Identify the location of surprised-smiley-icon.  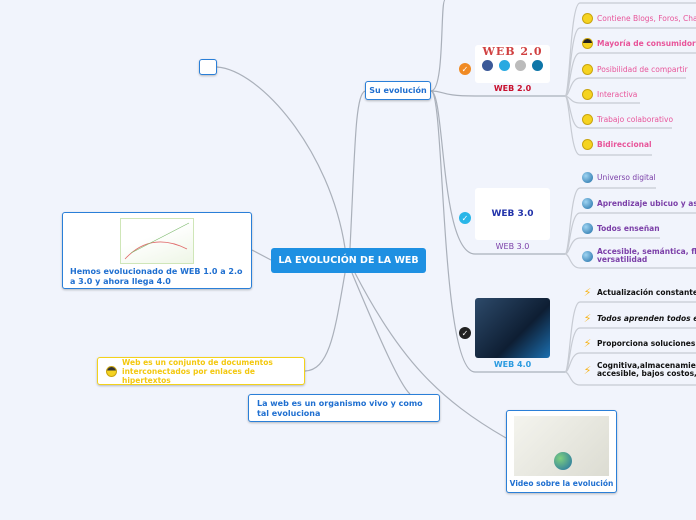
(587, 94).